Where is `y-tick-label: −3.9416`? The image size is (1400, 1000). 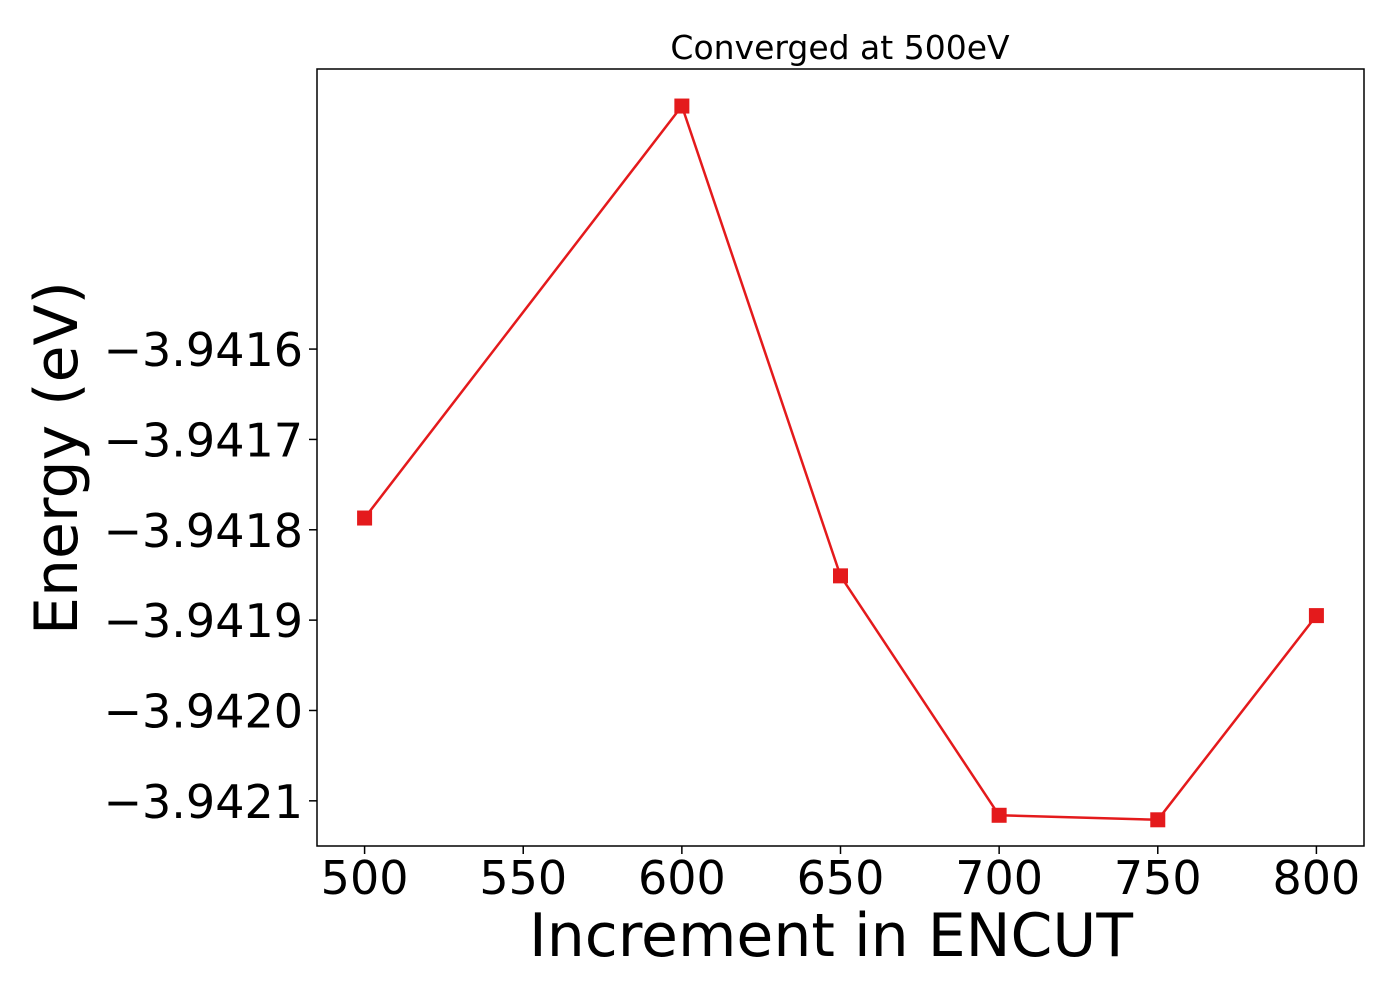 y-tick-label: −3.9416 is located at coordinates (204, 350).